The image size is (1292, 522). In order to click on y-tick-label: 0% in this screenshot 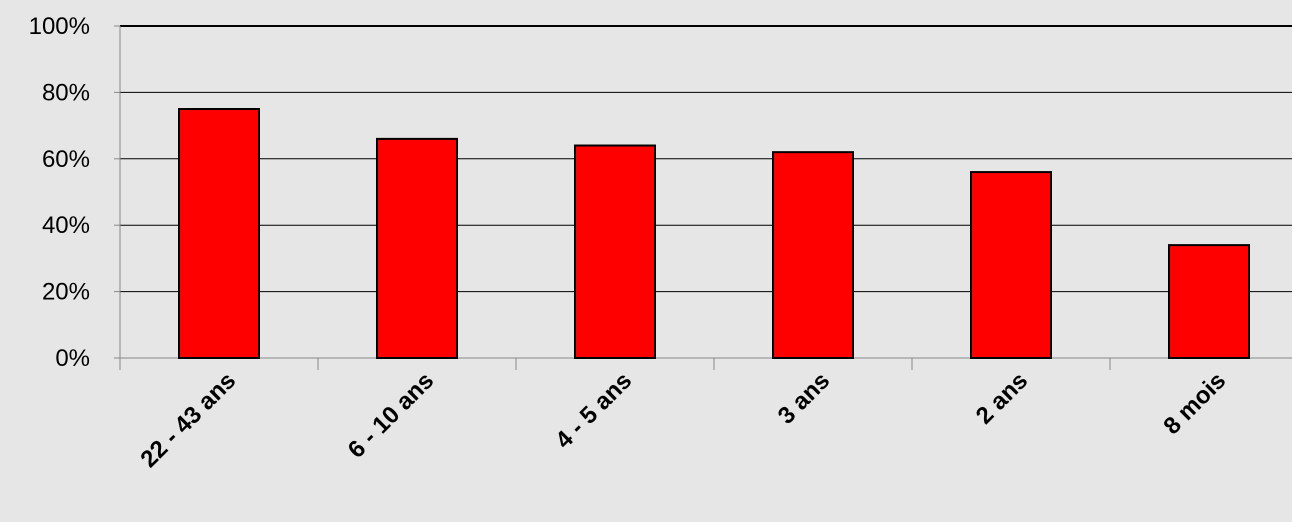, I will do `click(72, 358)`.